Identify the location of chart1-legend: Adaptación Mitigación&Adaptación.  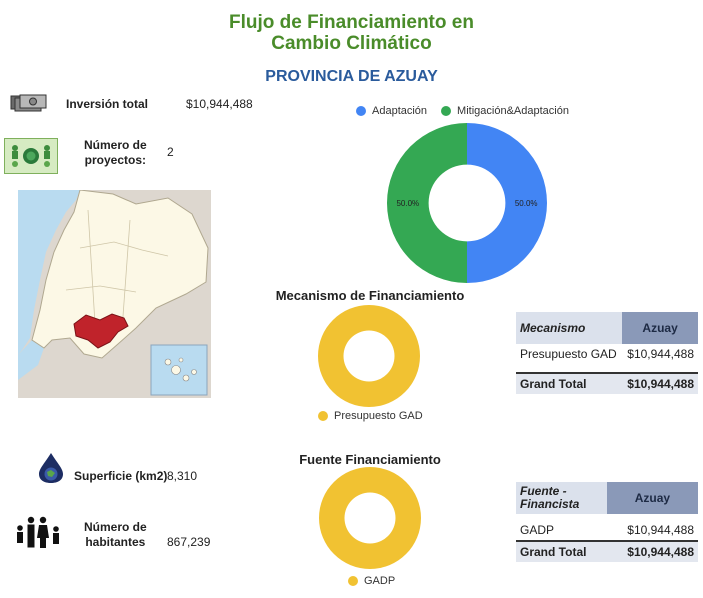
(462, 111).